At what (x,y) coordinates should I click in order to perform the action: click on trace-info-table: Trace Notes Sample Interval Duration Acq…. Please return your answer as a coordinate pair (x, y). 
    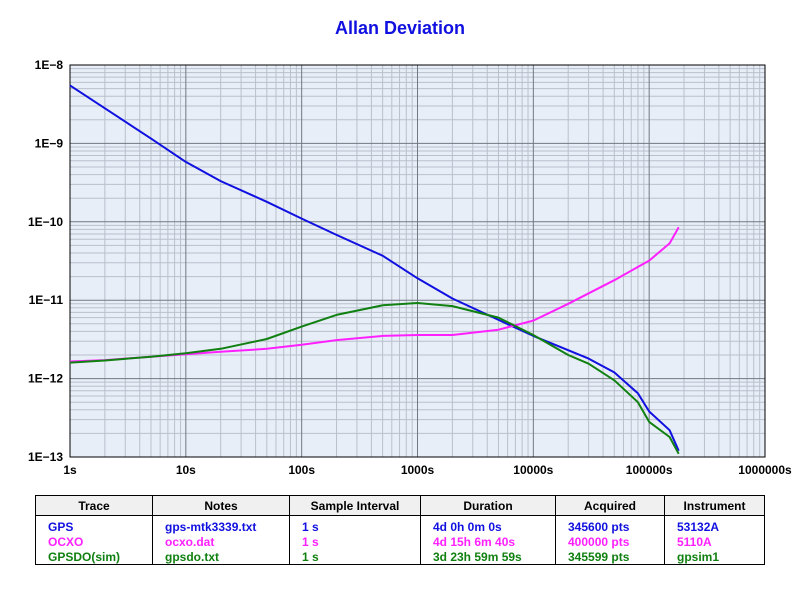
    Looking at the image, I should click on (400, 530).